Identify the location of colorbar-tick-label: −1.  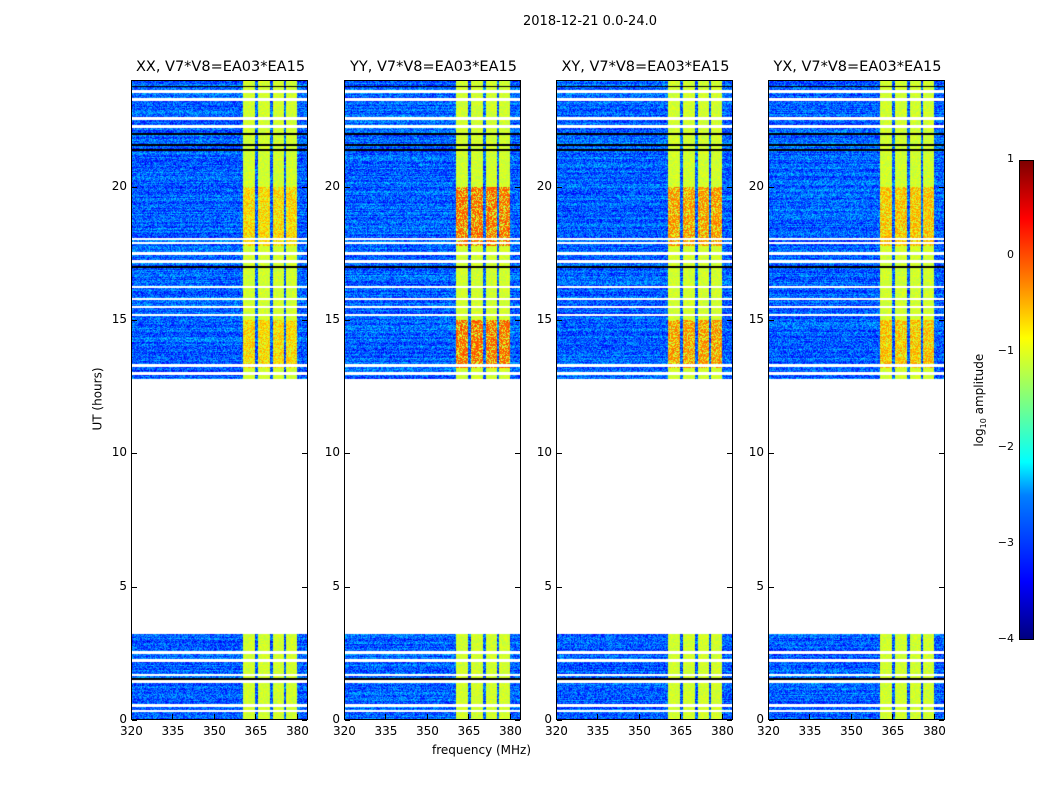
(1005, 350).